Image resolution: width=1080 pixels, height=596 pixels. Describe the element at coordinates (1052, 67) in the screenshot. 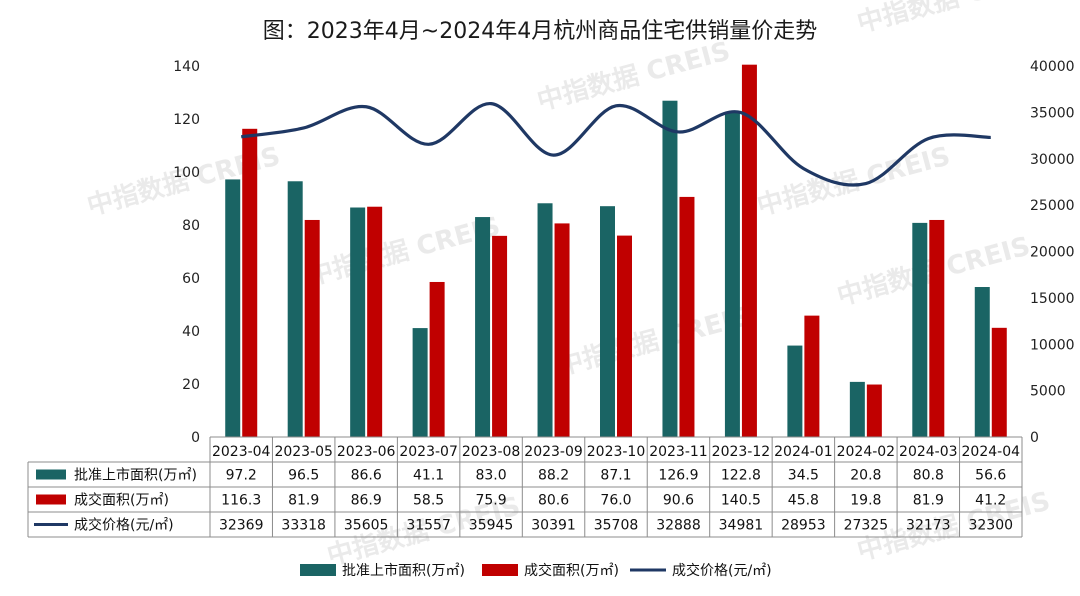

I see `right-axis-tick-label: 40000` at that location.